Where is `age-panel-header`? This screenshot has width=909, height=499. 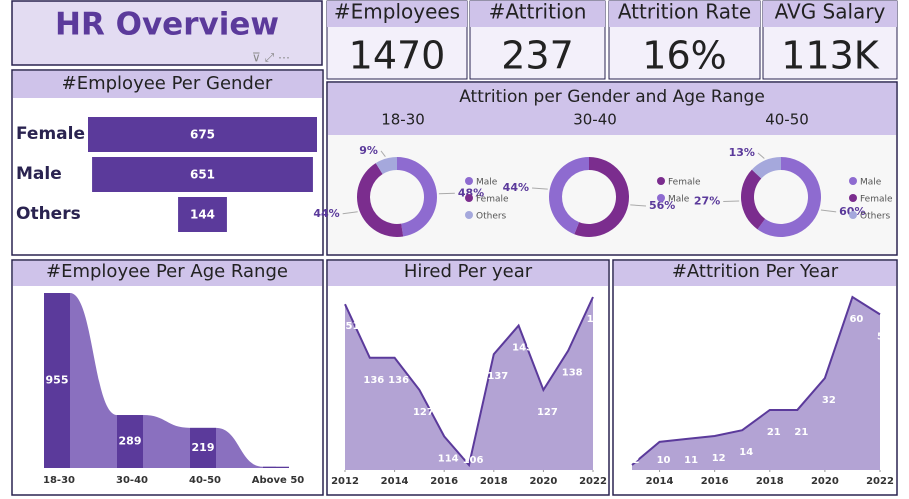 age-panel-header is located at coordinates (167, 273).